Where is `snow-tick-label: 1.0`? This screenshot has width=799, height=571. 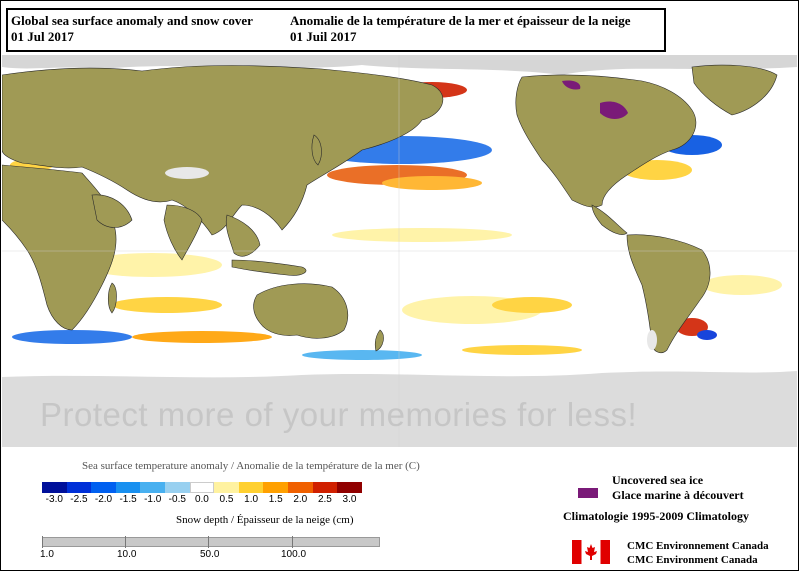
snow-tick-label: 1.0 is located at coordinates (47, 554).